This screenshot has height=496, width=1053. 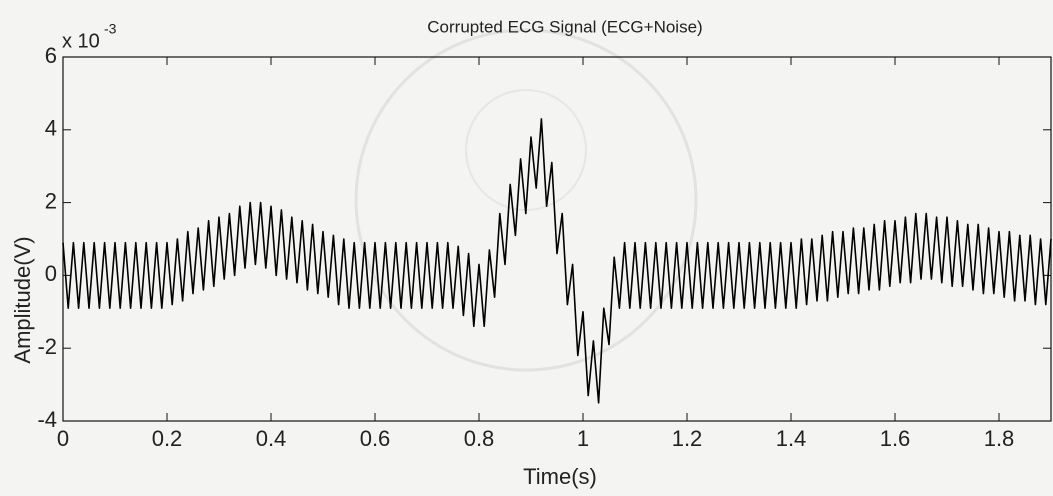 What do you see at coordinates (687, 438) in the screenshot?
I see `x-tick-label: 1.2` at bounding box center [687, 438].